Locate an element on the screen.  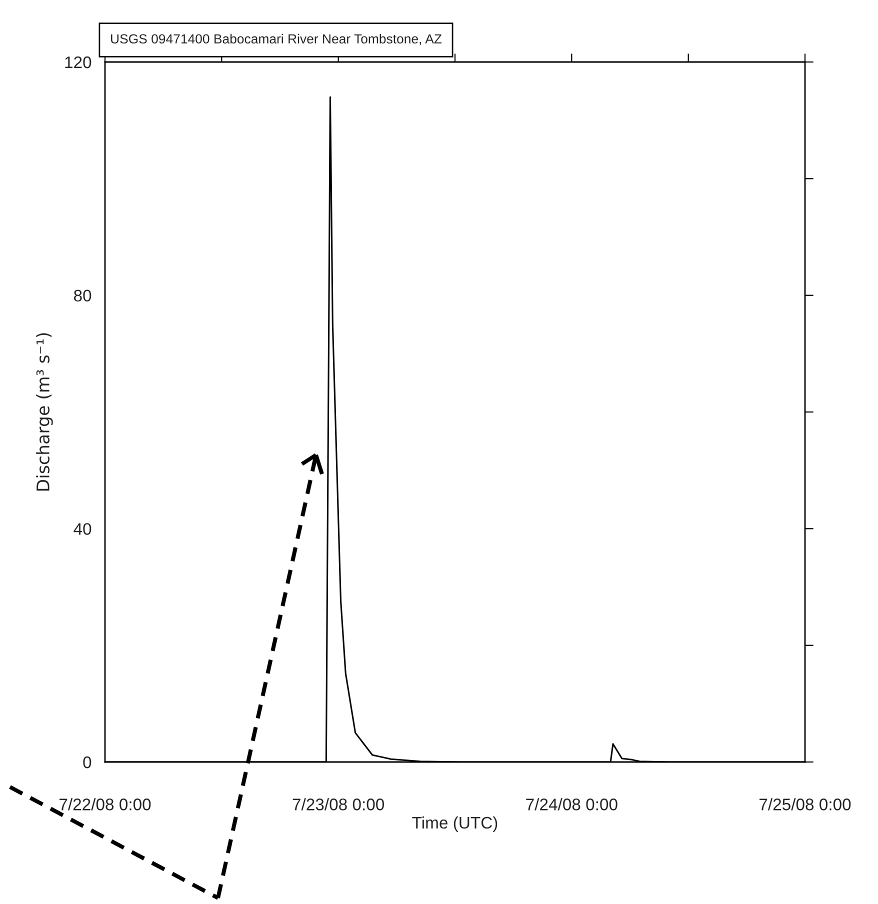
x-tick-label: 7/23/08 0:00 is located at coordinates (338, 804).